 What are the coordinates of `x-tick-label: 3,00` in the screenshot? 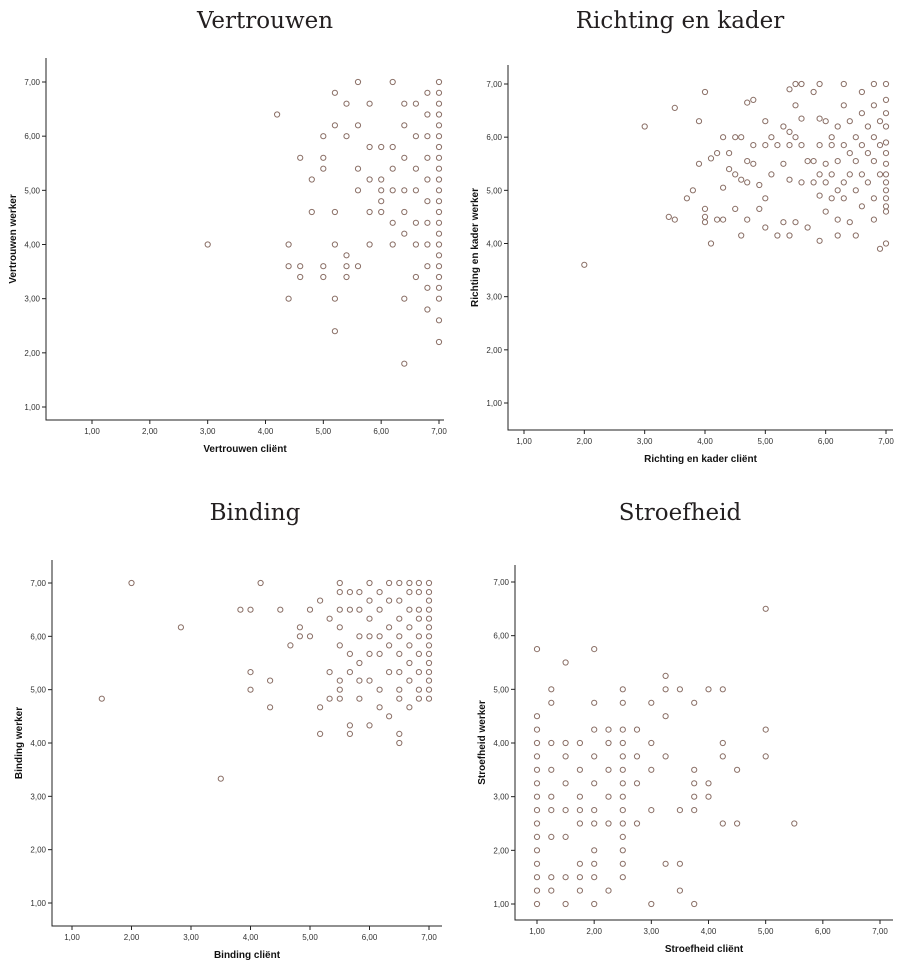 It's located at (645, 441).